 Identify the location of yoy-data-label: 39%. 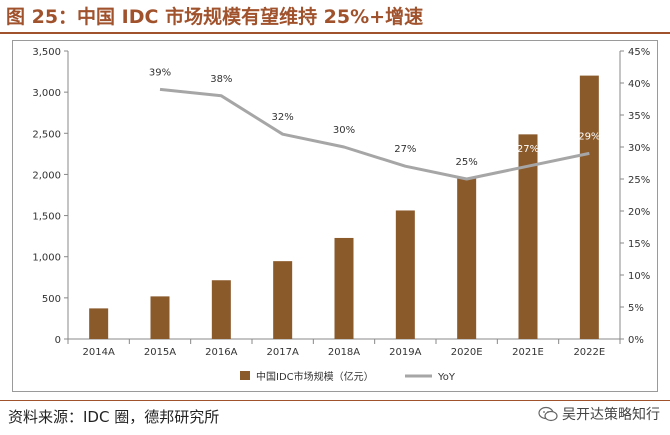
(160, 72).